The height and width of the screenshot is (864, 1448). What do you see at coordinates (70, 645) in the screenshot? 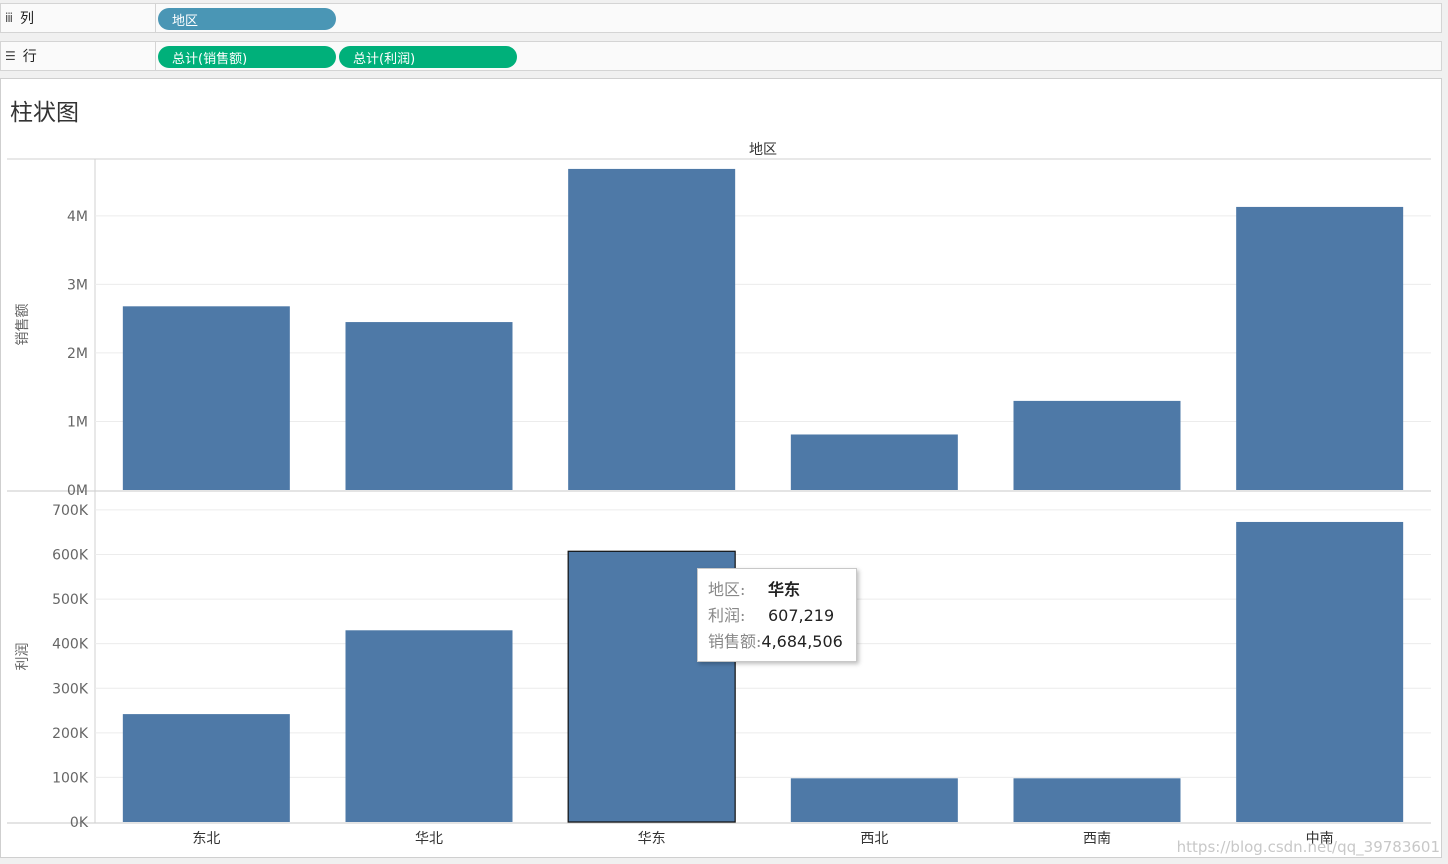
I see `y-tick-label: 400K` at bounding box center [70, 645].